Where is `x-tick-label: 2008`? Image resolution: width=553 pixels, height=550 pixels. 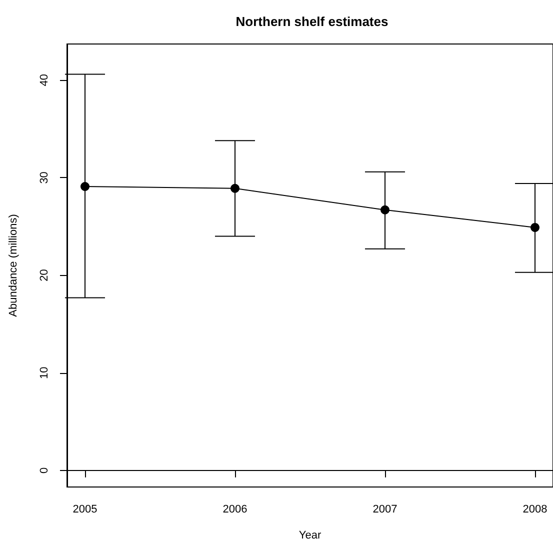 x-tick-label: 2008 is located at coordinates (535, 510).